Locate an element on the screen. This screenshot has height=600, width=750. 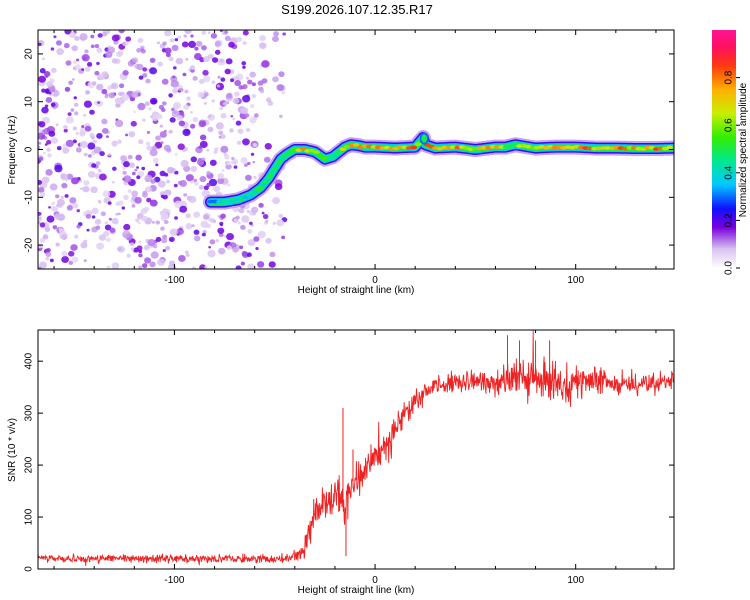
colorbar-label: Normalized spectral amplitude is located at coordinates (743, 149).